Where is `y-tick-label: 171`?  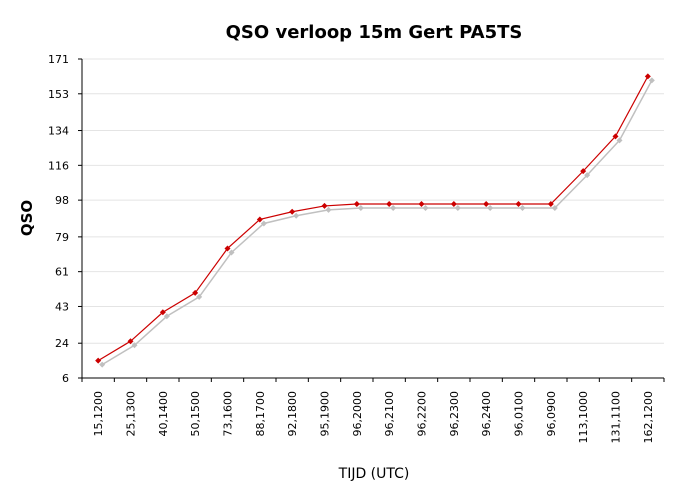 y-tick-label: 171 is located at coordinates (58, 59).